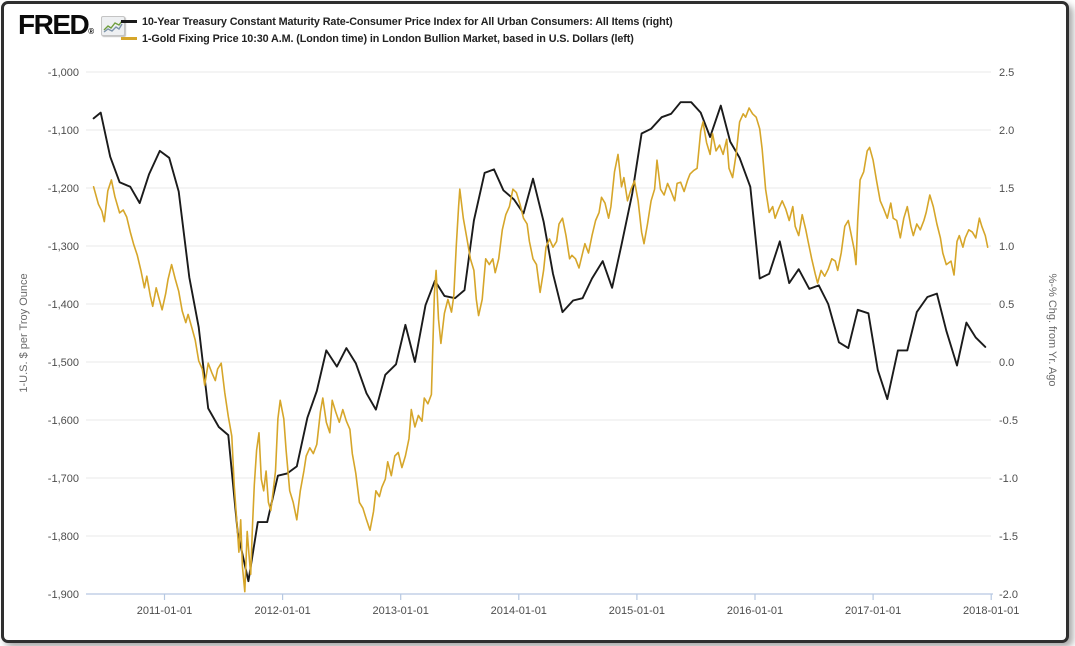  What do you see at coordinates (1006, 305) in the screenshot?
I see `right-axis-tick-label: 0.5` at bounding box center [1006, 305].